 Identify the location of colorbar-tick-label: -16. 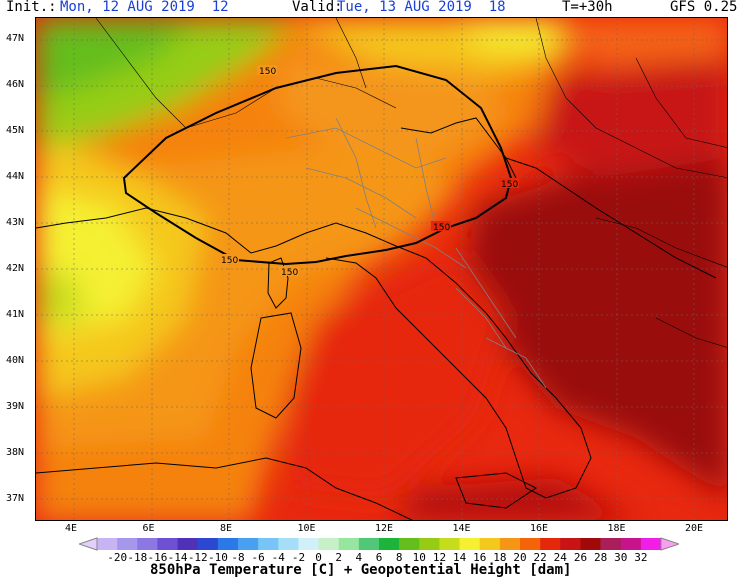
(157, 557).